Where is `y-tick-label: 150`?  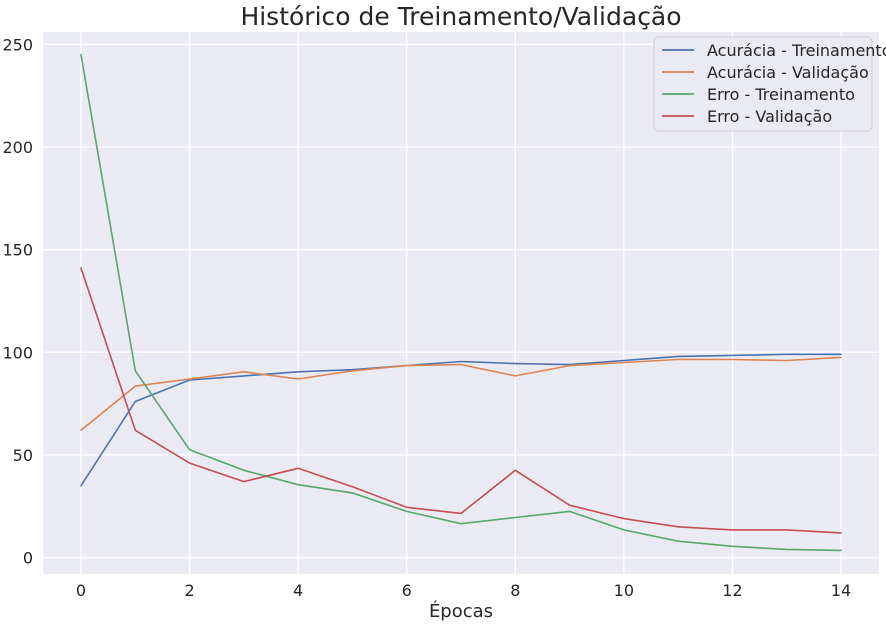
y-tick-label: 150 is located at coordinates (17, 250).